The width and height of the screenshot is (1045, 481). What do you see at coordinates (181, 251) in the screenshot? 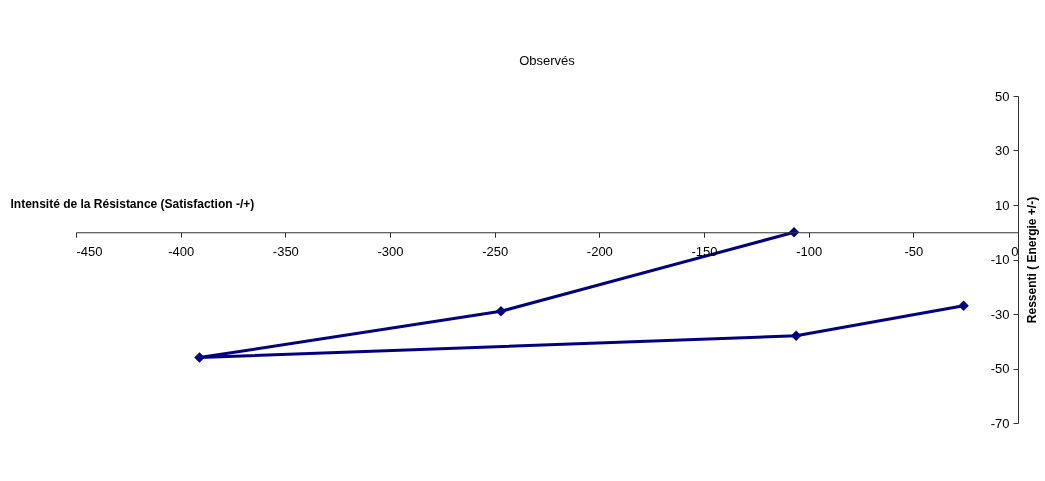
I see `x-tick-label: -400` at bounding box center [181, 251].